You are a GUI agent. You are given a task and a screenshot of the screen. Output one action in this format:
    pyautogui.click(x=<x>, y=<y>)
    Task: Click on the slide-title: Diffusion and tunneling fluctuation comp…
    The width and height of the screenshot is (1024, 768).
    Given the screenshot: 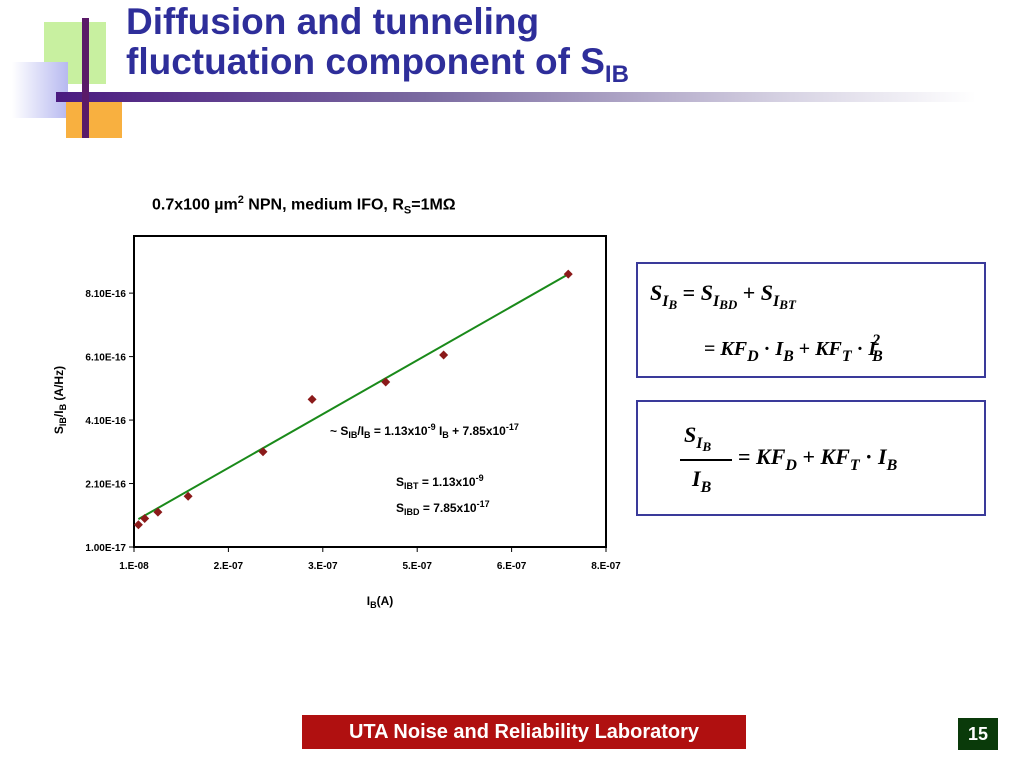 What is the action you would take?
    pyautogui.click(x=377, y=44)
    